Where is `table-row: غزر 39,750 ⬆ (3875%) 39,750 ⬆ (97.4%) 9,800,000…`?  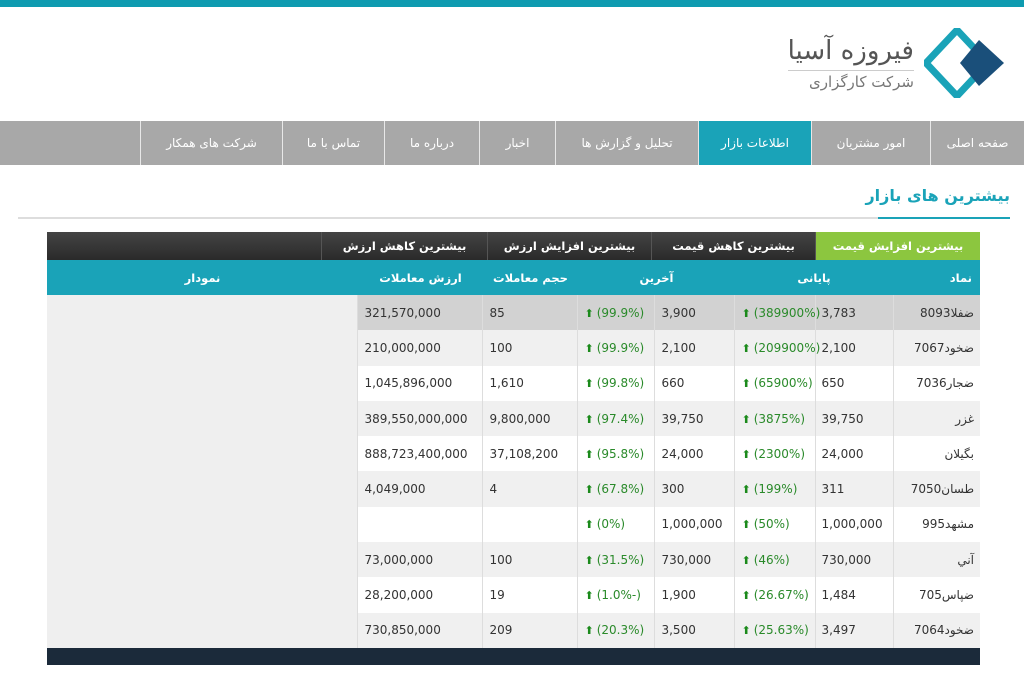 table-row: غزر 39,750 ⬆ (3875%) 39,750 ⬆ (97.4%) 9,800,000… is located at coordinates (513, 418).